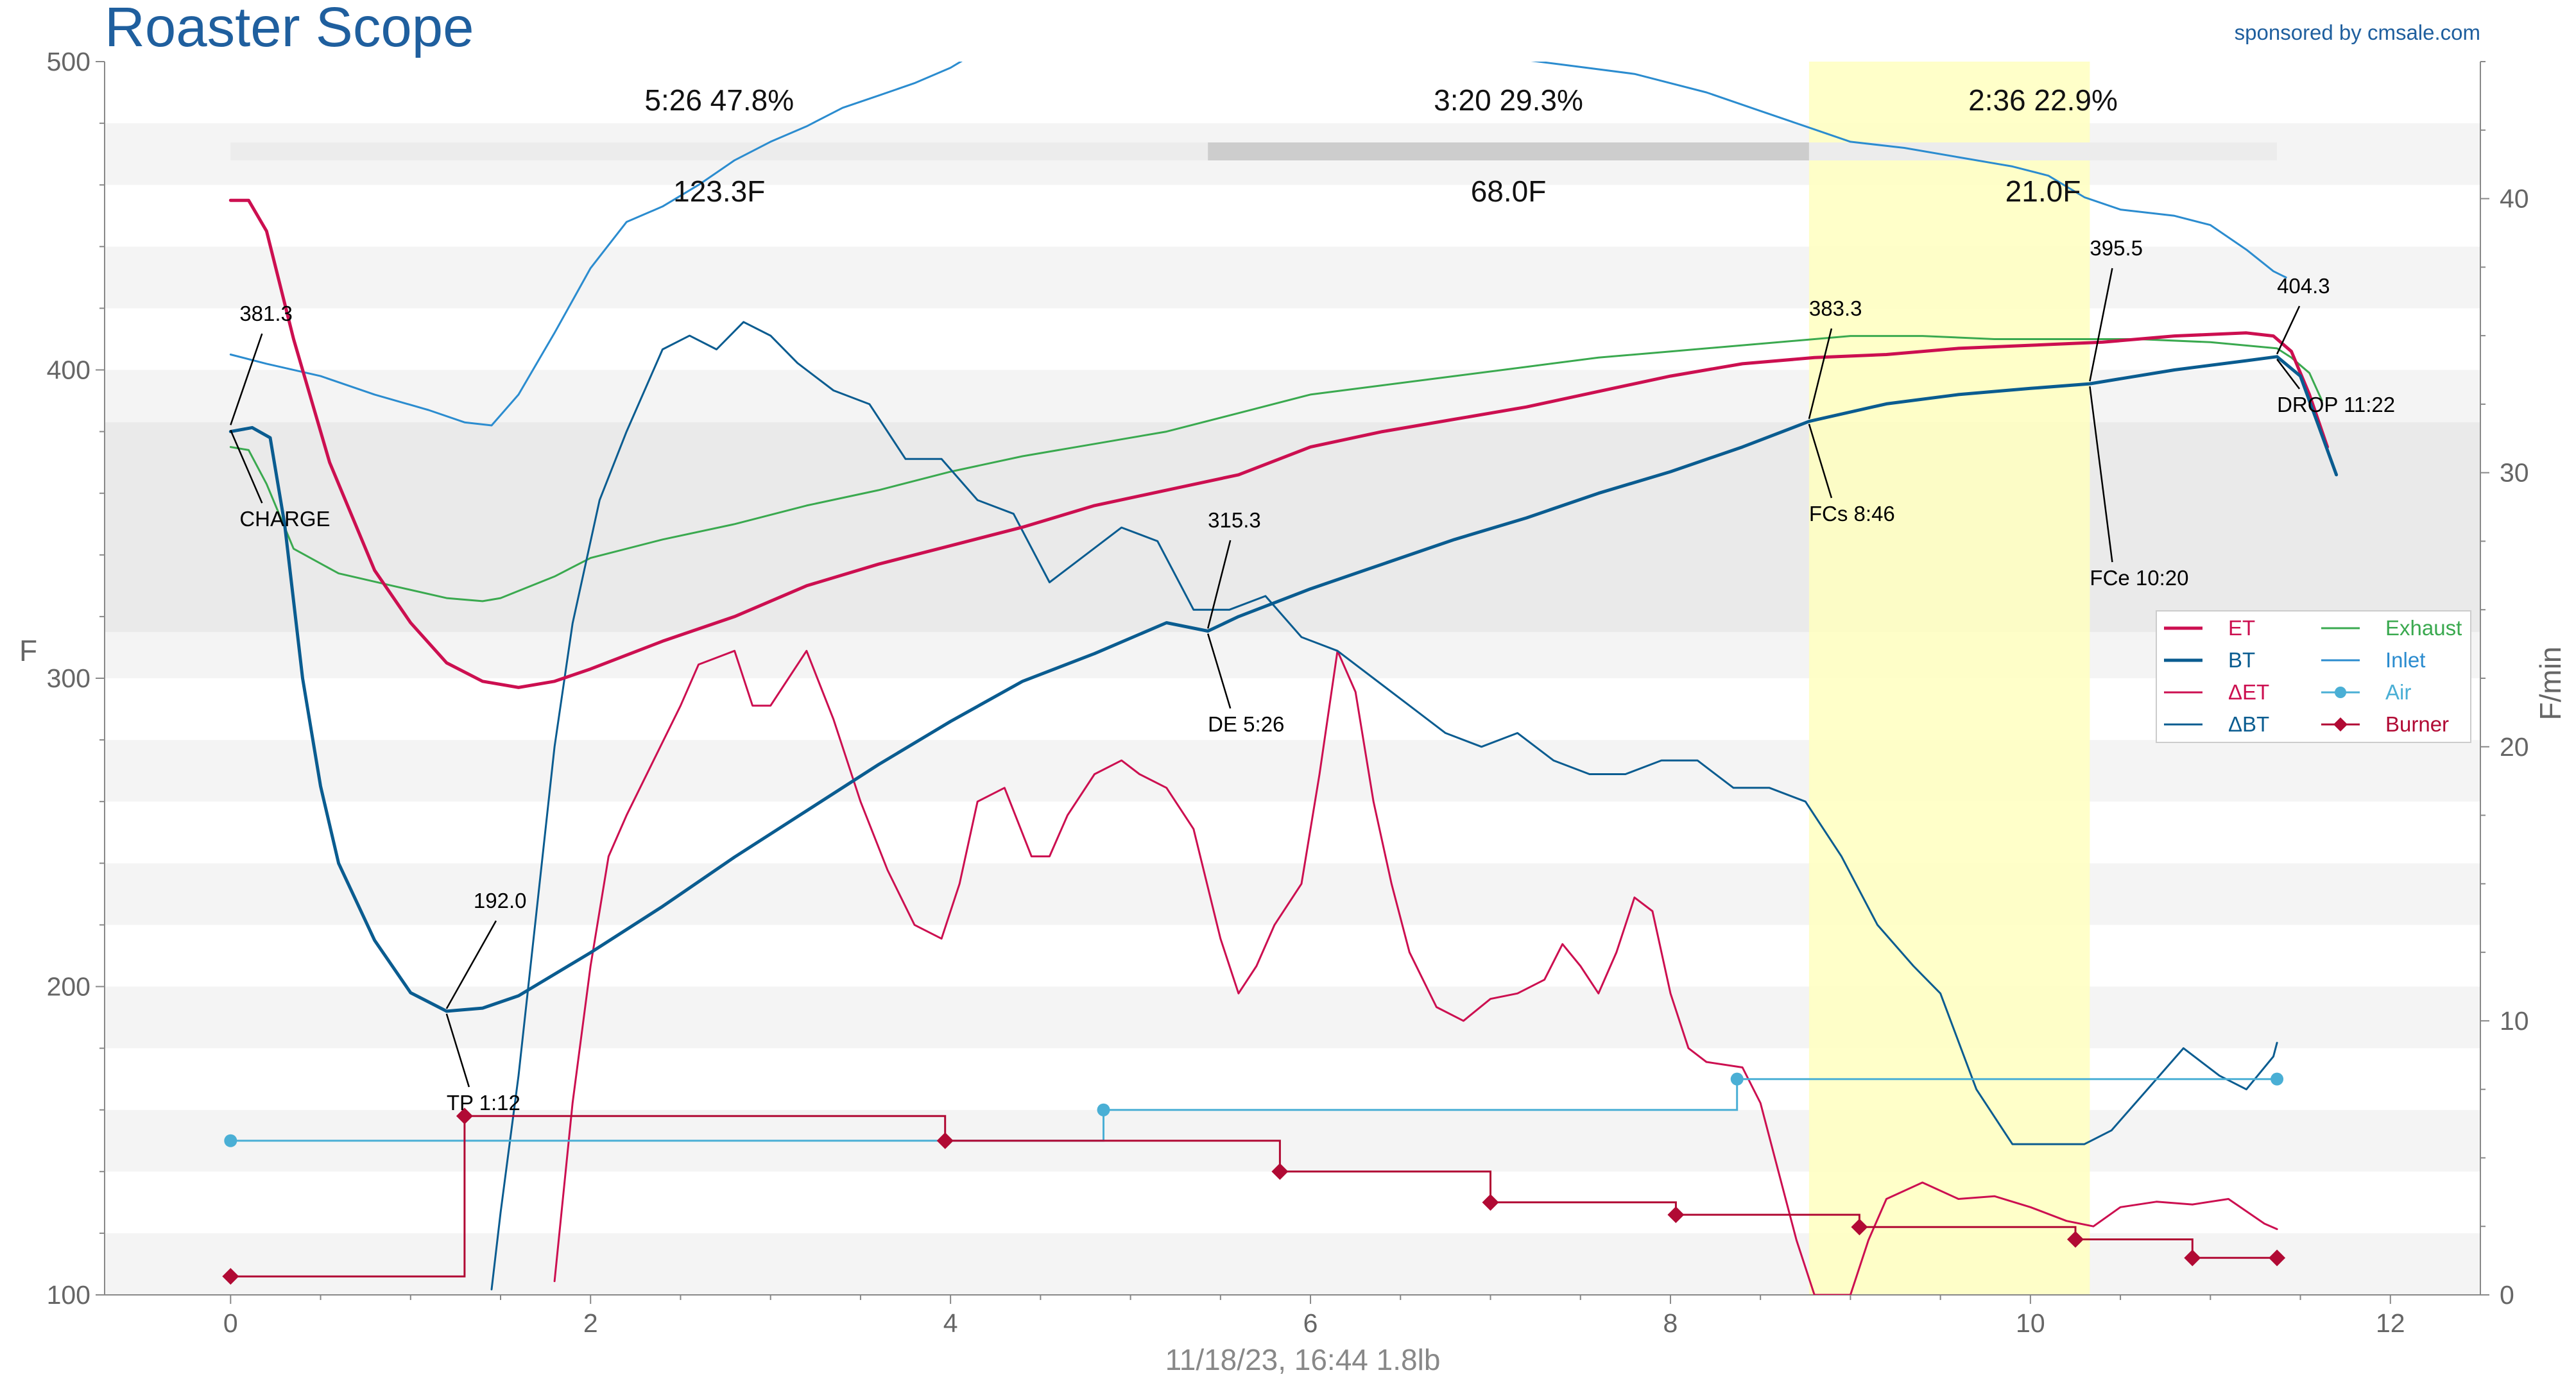  Describe the element at coordinates (2043, 100) in the screenshot. I see `phase-time-percent: 2:36 22.9%` at that location.